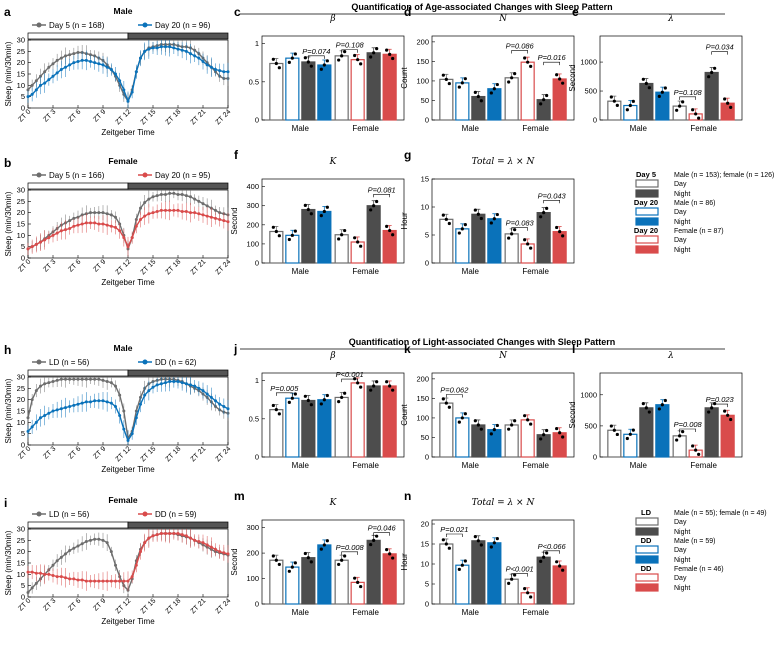 Image resolution: width=775 pixels, height=649 pixels. What do you see at coordinates (257, 120) in the screenshot?
I see `y-tick-label: 0` at bounding box center [257, 120].